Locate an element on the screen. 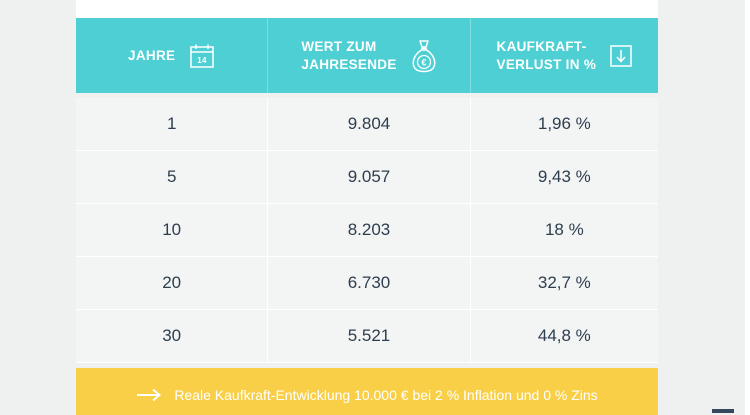  cell-jahre: 5 is located at coordinates (172, 177).